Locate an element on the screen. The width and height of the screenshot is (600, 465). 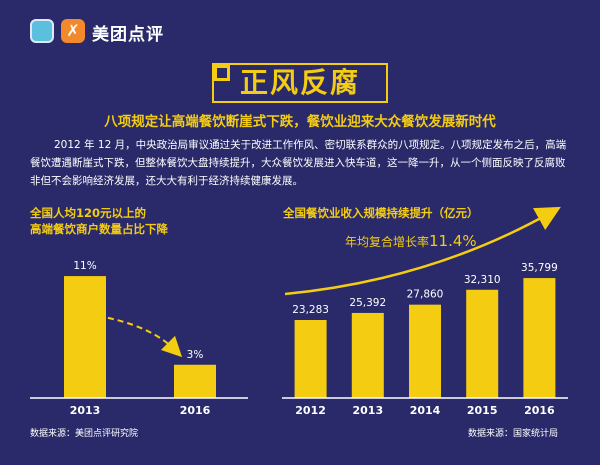
bar-2012 is located at coordinates (310, 359).